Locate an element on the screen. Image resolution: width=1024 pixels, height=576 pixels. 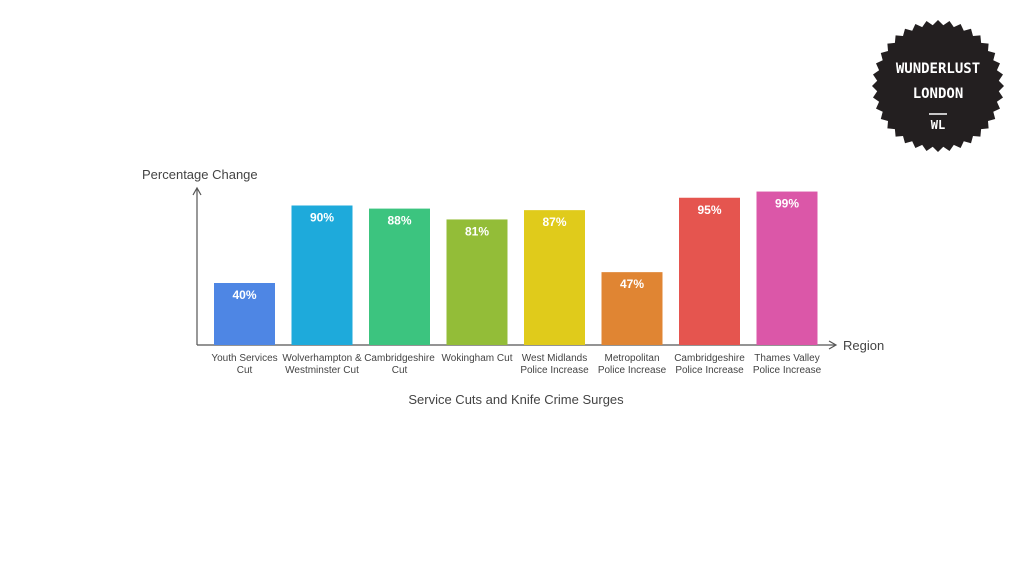
bar-value-label: 99% is located at coordinates (787, 204).